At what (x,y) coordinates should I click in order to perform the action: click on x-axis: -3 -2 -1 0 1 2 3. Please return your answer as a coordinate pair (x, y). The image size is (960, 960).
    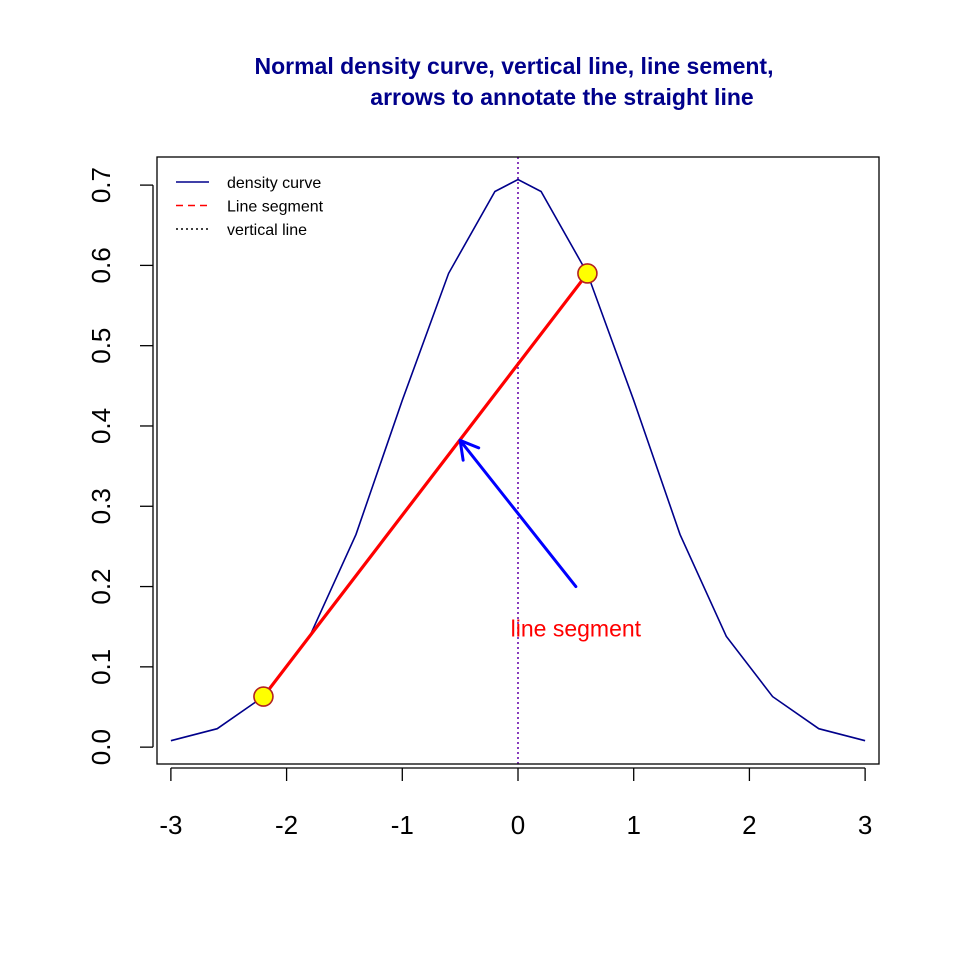
    Looking at the image, I should click on (515, 803).